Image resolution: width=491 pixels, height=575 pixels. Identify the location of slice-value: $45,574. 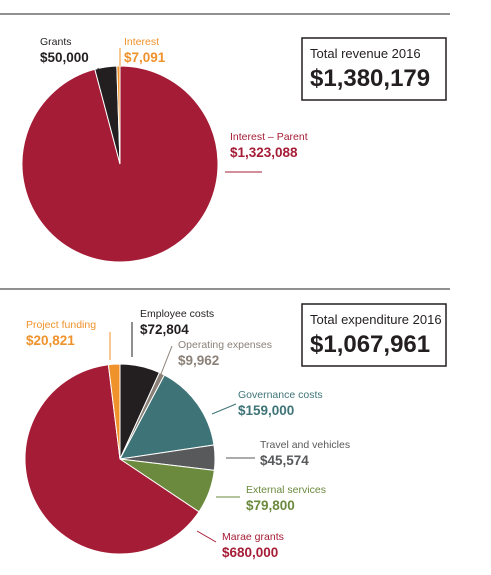
(284, 460).